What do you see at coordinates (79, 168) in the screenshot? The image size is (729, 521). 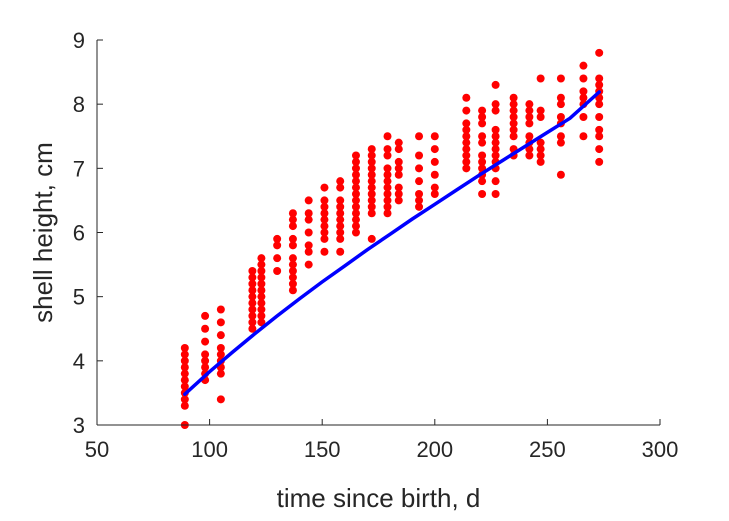 I see `y-tick-label: 7` at bounding box center [79, 168].